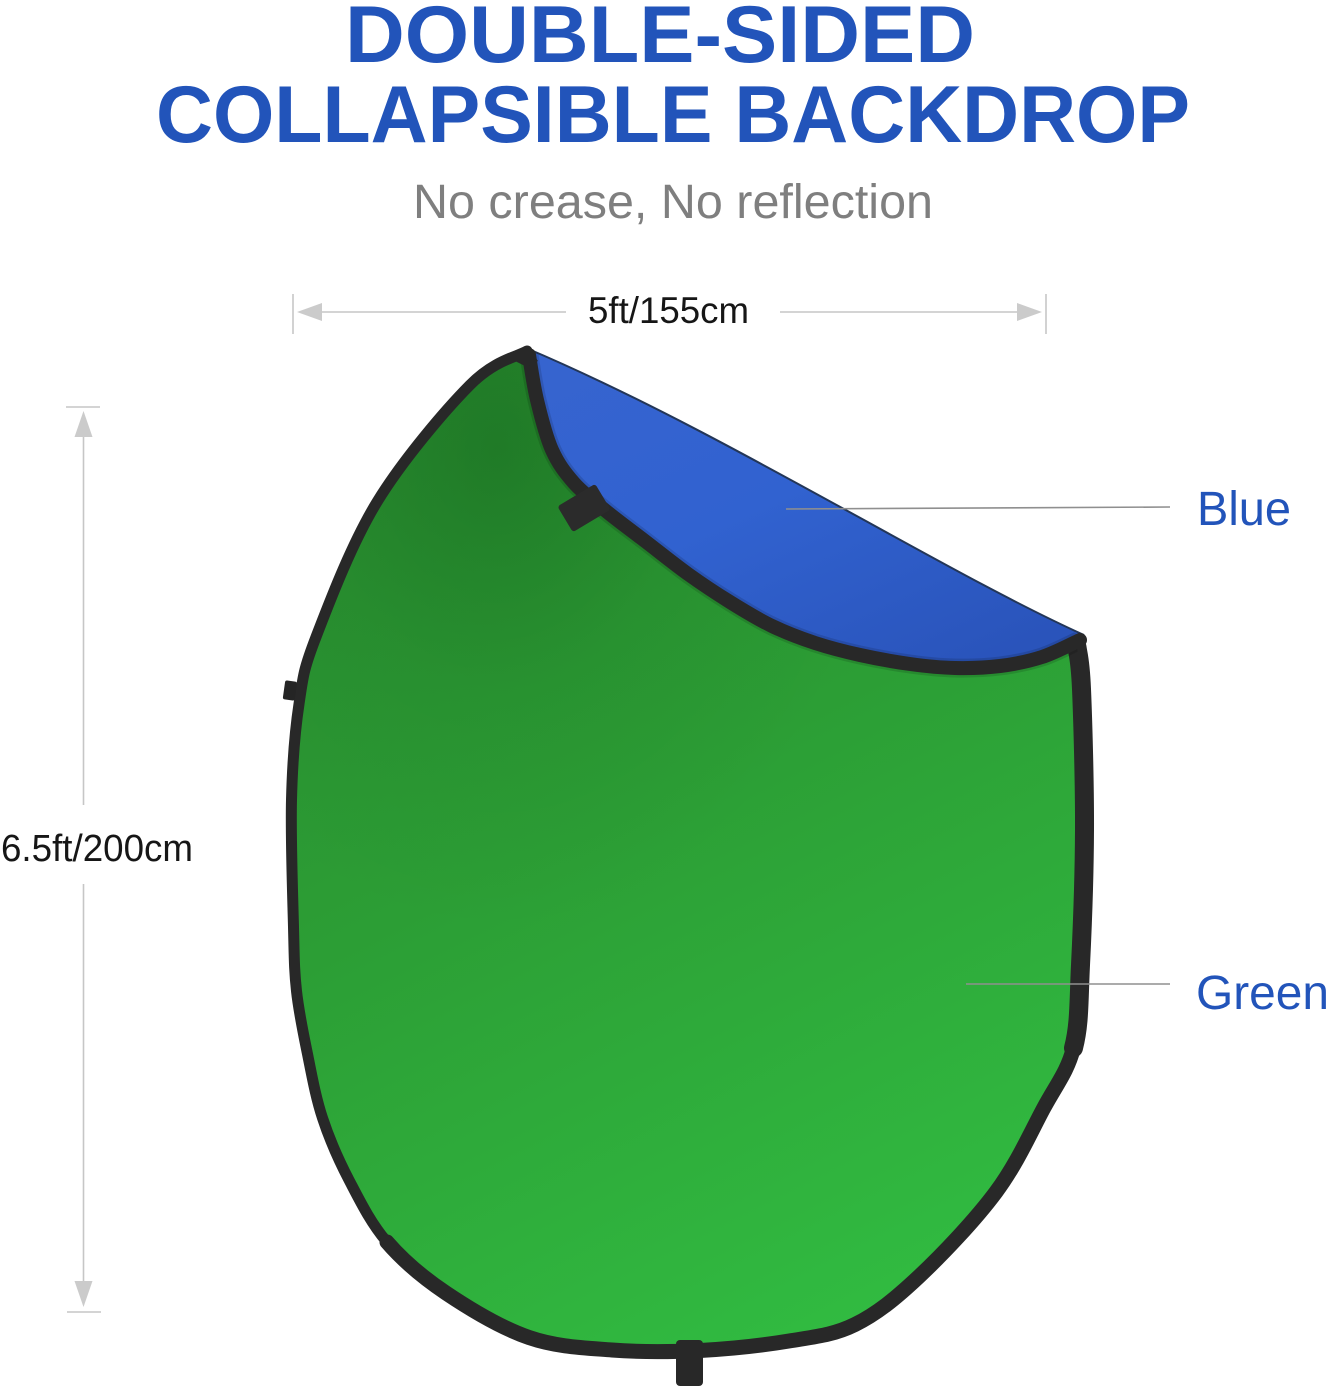 The image size is (1330, 1389). What do you see at coordinates (673, 202) in the screenshot?
I see `svg-text: No crease, No reflection` at bounding box center [673, 202].